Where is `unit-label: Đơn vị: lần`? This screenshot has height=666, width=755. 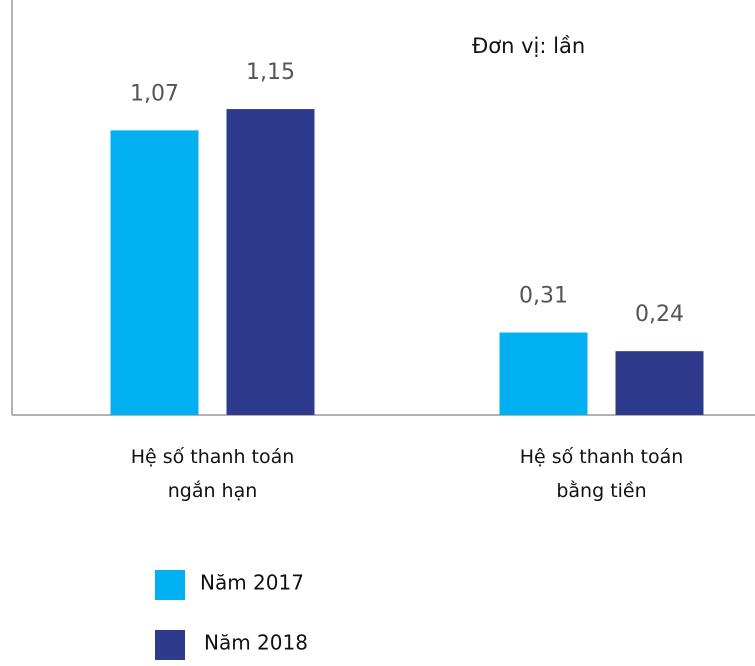 unit-label: Đơn vị: lần is located at coordinates (528, 46).